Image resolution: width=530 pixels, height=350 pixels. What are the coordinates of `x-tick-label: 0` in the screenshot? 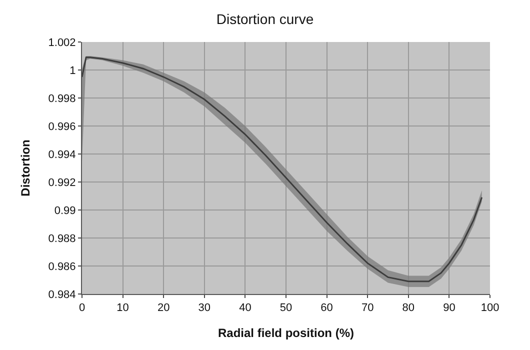 It's located at (82, 308).